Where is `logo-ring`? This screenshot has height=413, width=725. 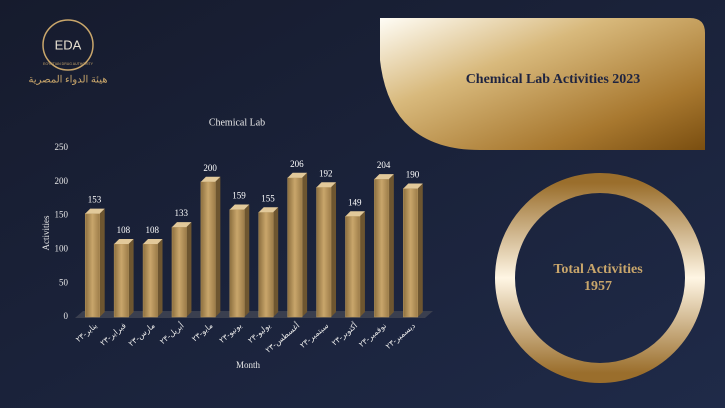
logo-ring is located at coordinates (68, 45).